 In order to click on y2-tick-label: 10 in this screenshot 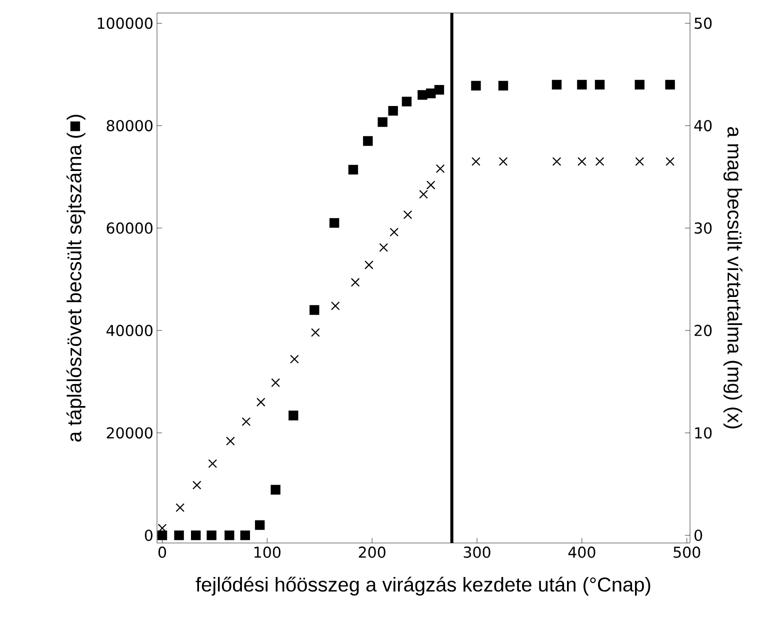, I will do `click(703, 433)`.